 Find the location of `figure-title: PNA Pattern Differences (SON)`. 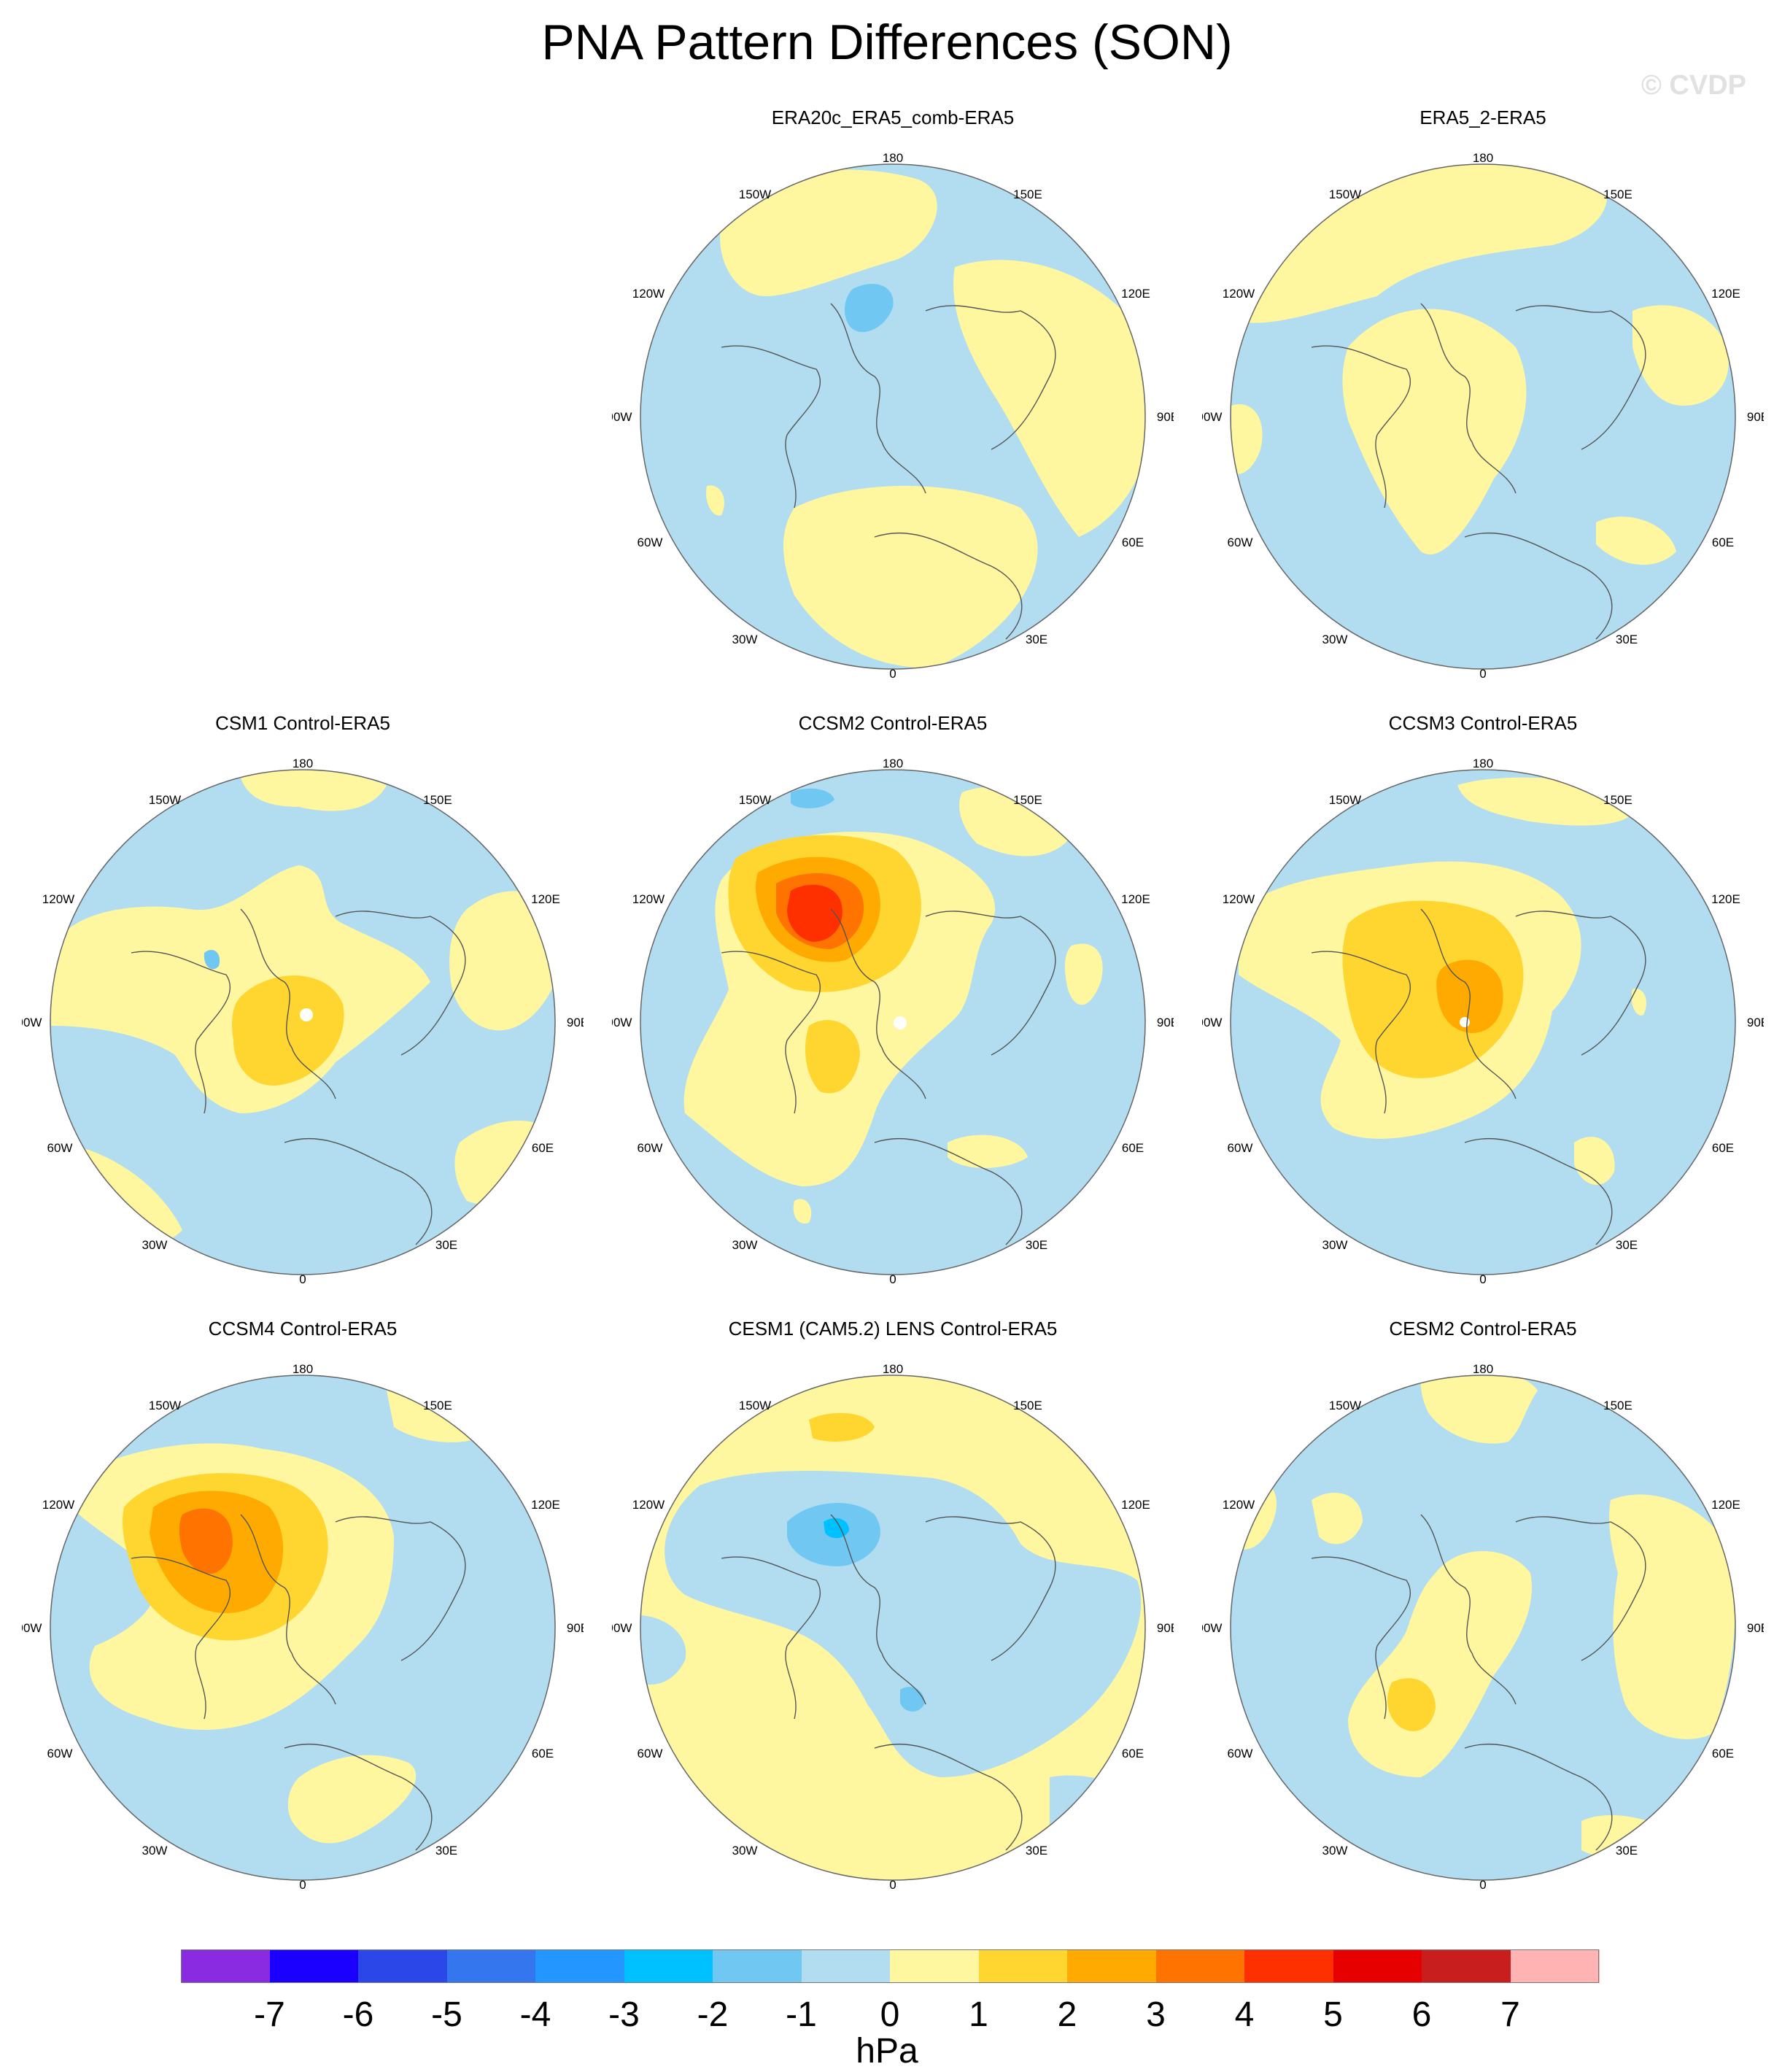

figure-title: PNA Pattern Differences (SON) is located at coordinates (887, 42).